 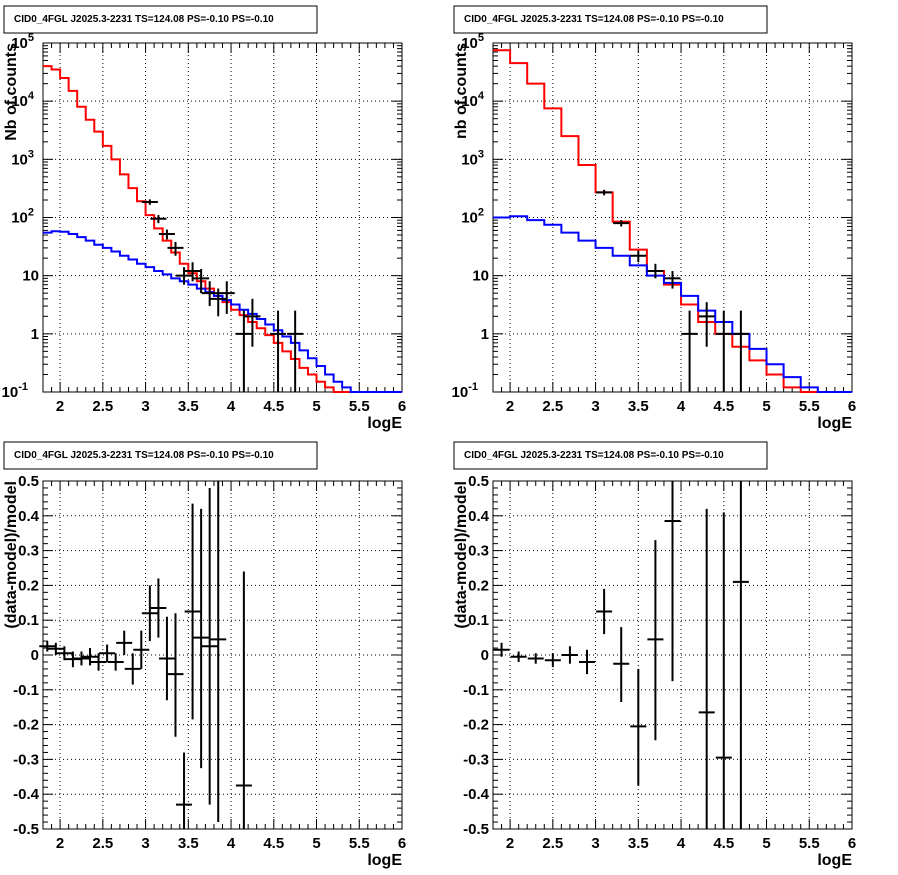 What do you see at coordinates (472, 158) in the screenshot?
I see `y-tick-label: 10³` at bounding box center [472, 158].